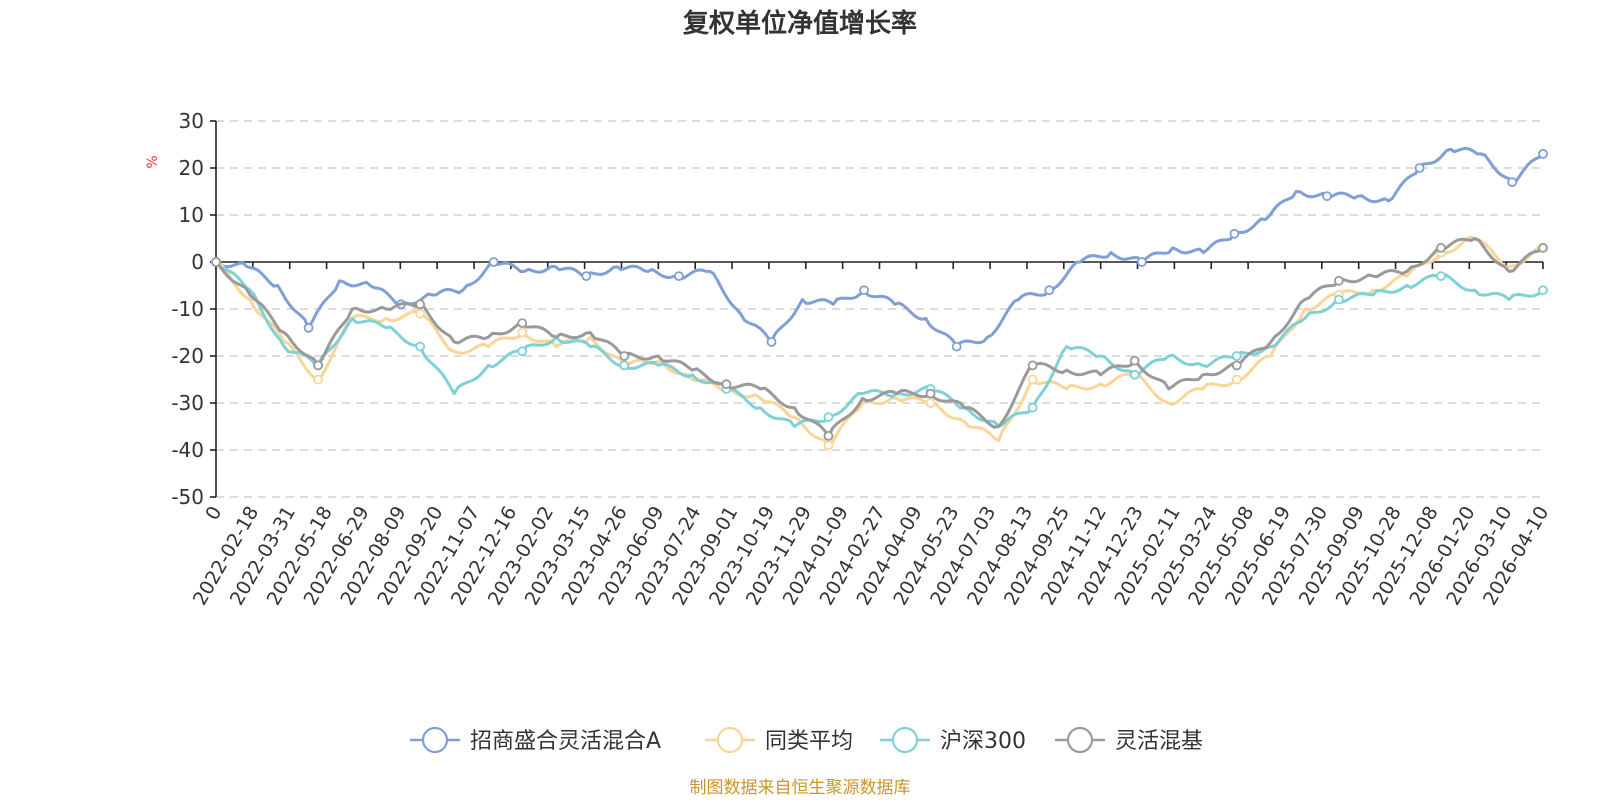 Image resolution: width=1600 pixels, height=800 pixels. I want to click on y-tick-label: 30, so click(191, 121).